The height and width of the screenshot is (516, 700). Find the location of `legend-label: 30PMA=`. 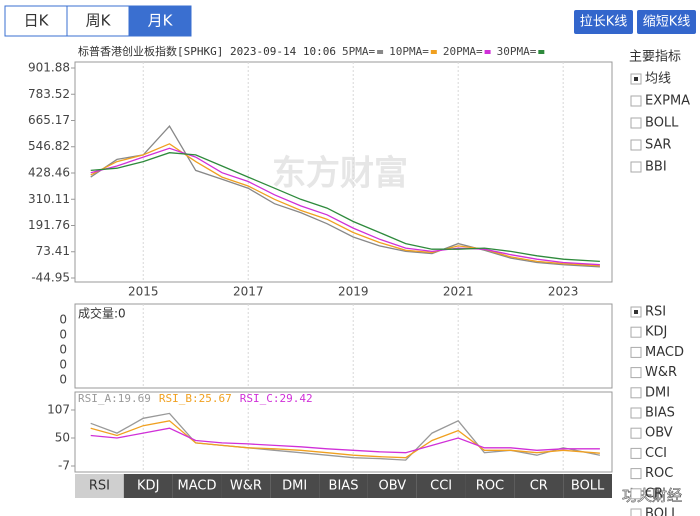

legend-label: 30PMA= is located at coordinates (517, 51).